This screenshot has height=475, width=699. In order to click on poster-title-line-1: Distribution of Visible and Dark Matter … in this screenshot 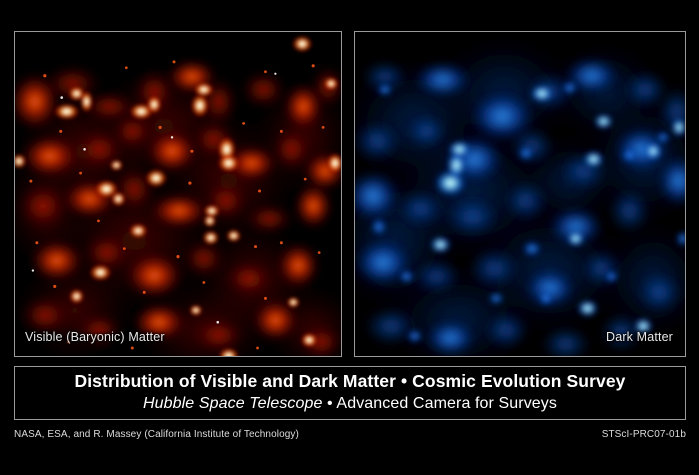, I will do `click(350, 381)`.